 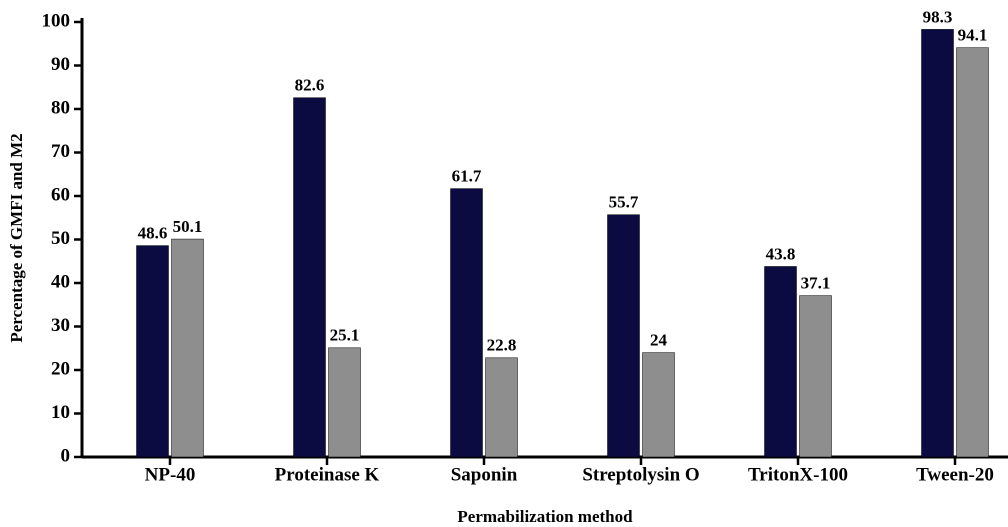 What do you see at coordinates (798, 474) in the screenshot?
I see `x-tick-label: TritonX-100` at bounding box center [798, 474].